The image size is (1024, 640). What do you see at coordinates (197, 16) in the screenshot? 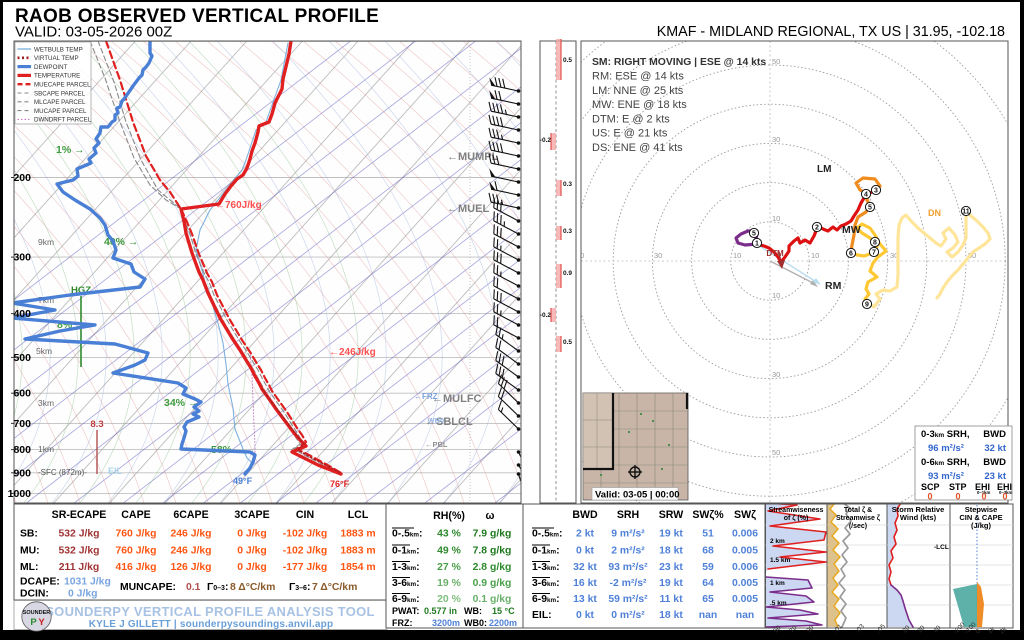
I see `svg-text: RAOB OBSERVED VERTICAL PROFILE` at bounding box center [197, 16].